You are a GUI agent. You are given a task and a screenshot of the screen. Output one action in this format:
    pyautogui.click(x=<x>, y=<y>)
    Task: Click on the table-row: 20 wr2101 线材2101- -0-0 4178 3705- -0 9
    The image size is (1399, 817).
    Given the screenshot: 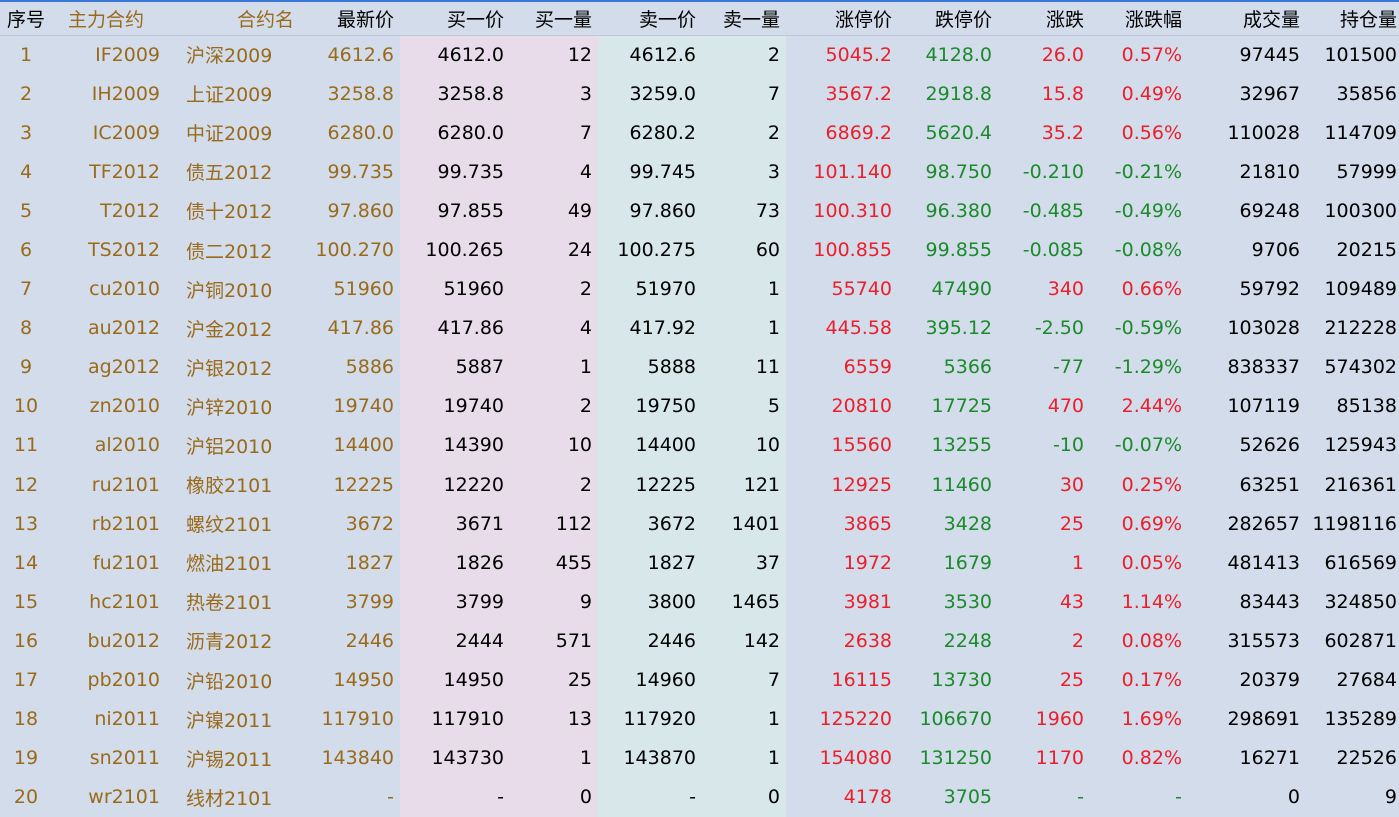 What is the action you would take?
    pyautogui.click(x=699, y=797)
    